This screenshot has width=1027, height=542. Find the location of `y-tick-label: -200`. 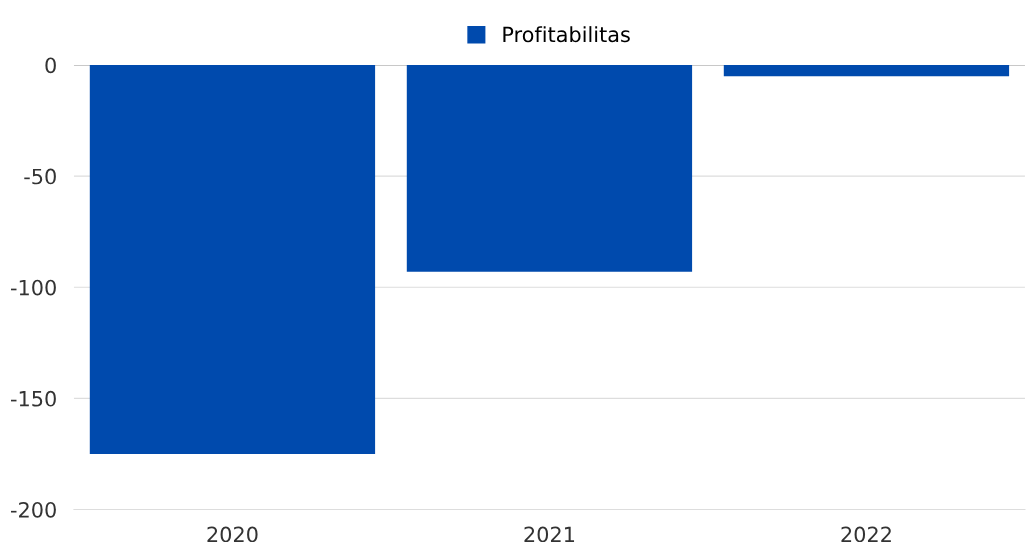

y-tick-label: -200 is located at coordinates (33, 509).